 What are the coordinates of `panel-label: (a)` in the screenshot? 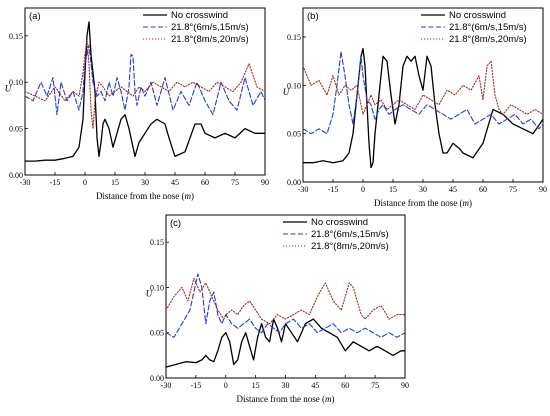 It's located at (35, 16).